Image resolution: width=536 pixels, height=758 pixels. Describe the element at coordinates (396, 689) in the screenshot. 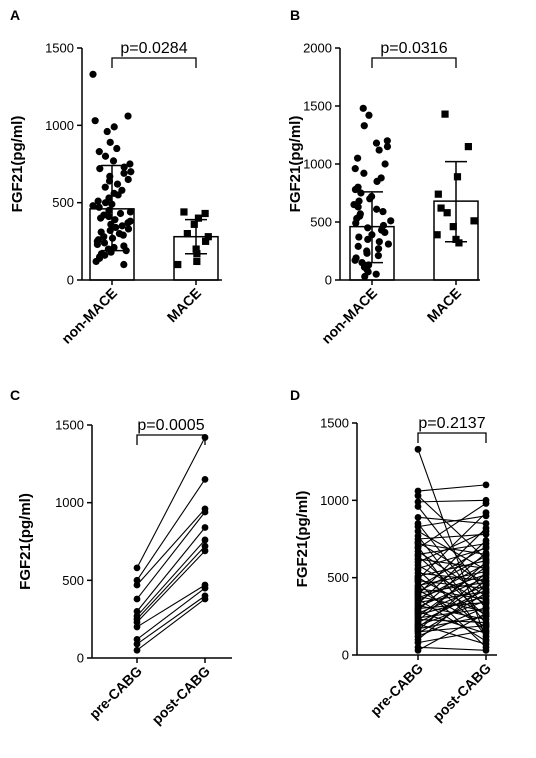

I see `x-tick-label: pre-CABG` at that location.